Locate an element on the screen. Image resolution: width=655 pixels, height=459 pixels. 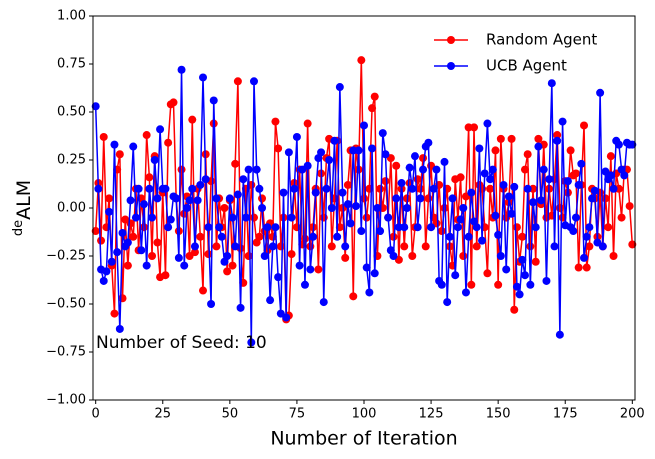
x-tick-label: 0 is located at coordinates (96, 414).